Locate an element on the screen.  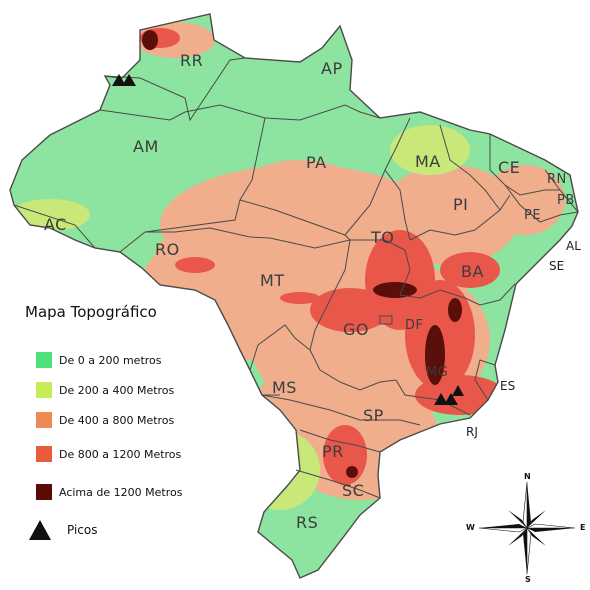
state-label-ms: MS is located at coordinates (284, 387).